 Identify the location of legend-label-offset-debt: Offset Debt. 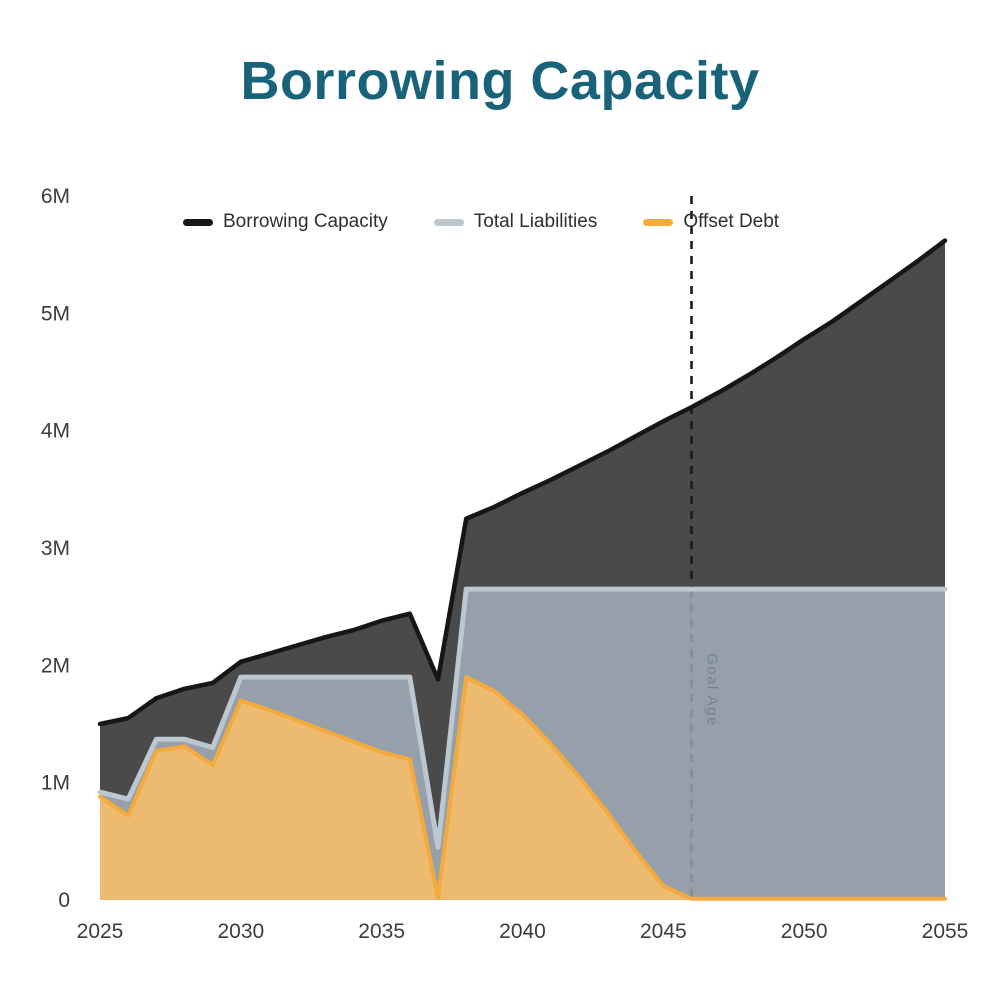
(731, 221).